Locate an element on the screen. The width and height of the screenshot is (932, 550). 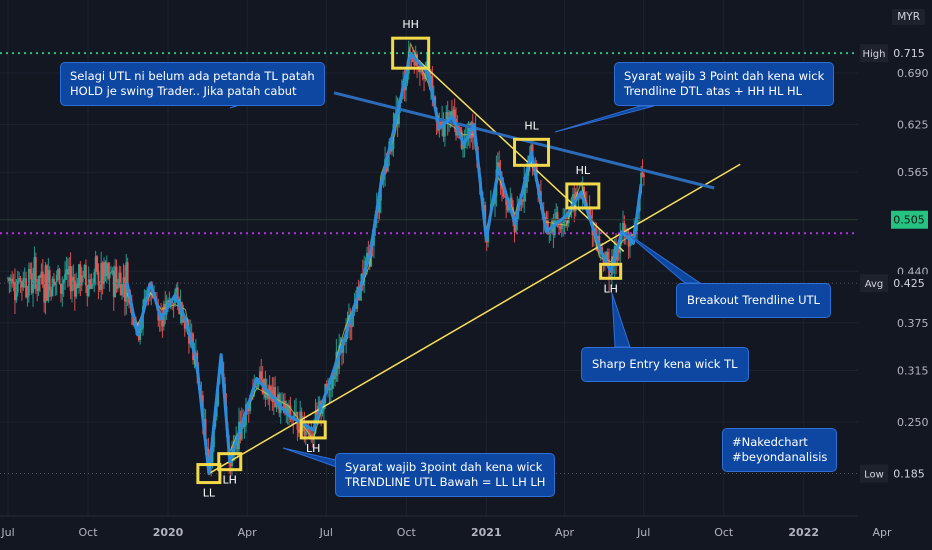
note-line: Selagi UTL ni belum ada petanda TL patah is located at coordinates (192, 76).